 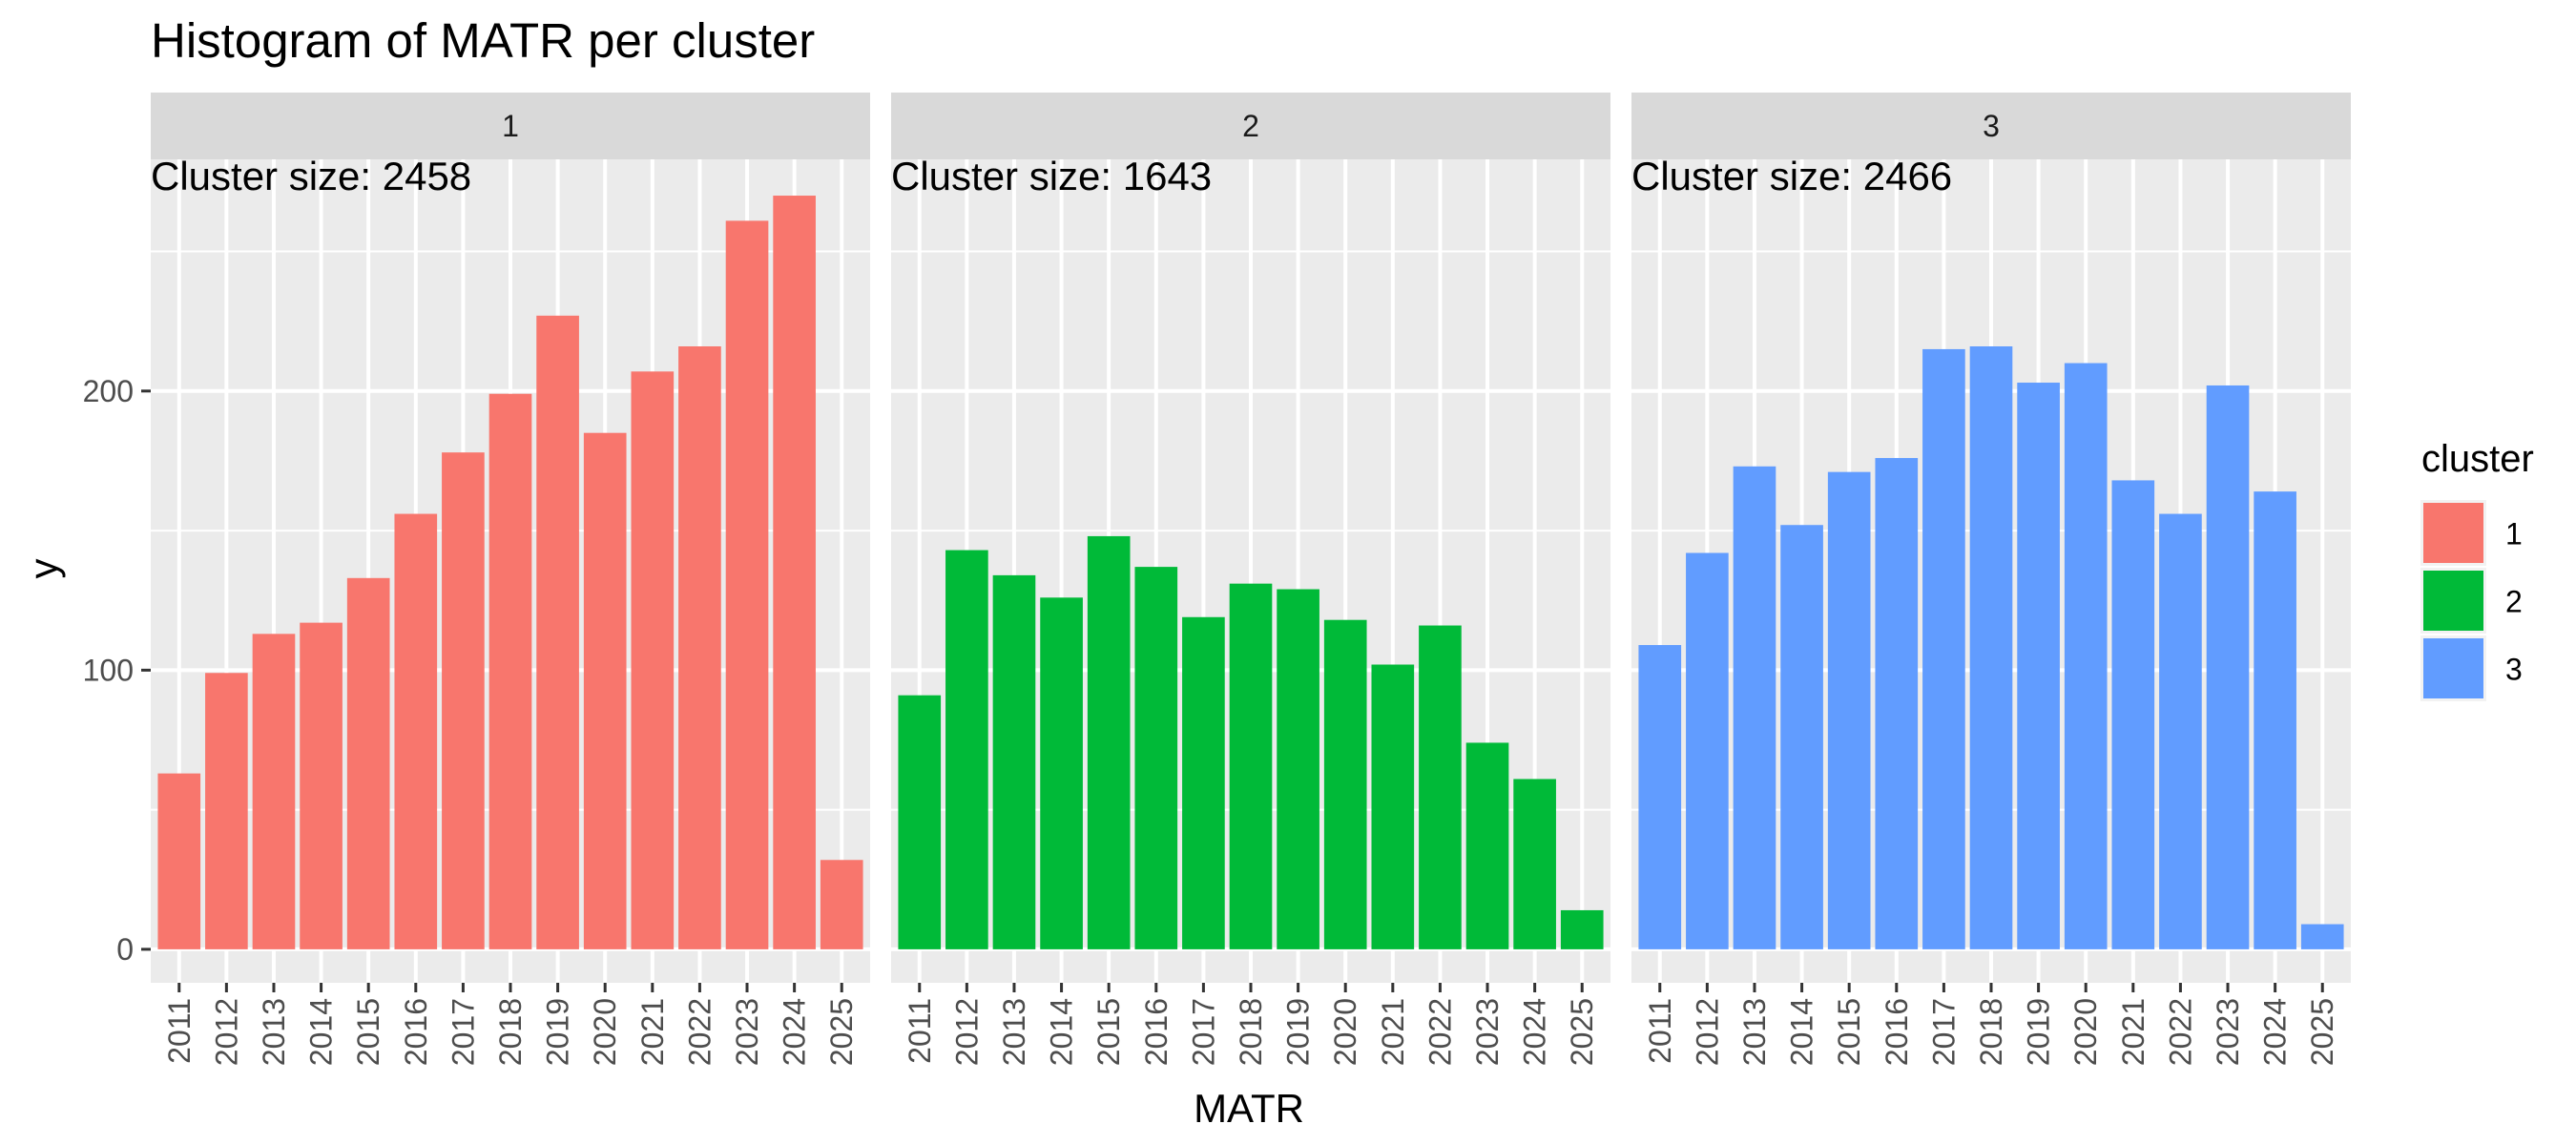 What do you see at coordinates (483, 40) in the screenshot?
I see `chart-title: Histogram of MATR per cluster` at bounding box center [483, 40].